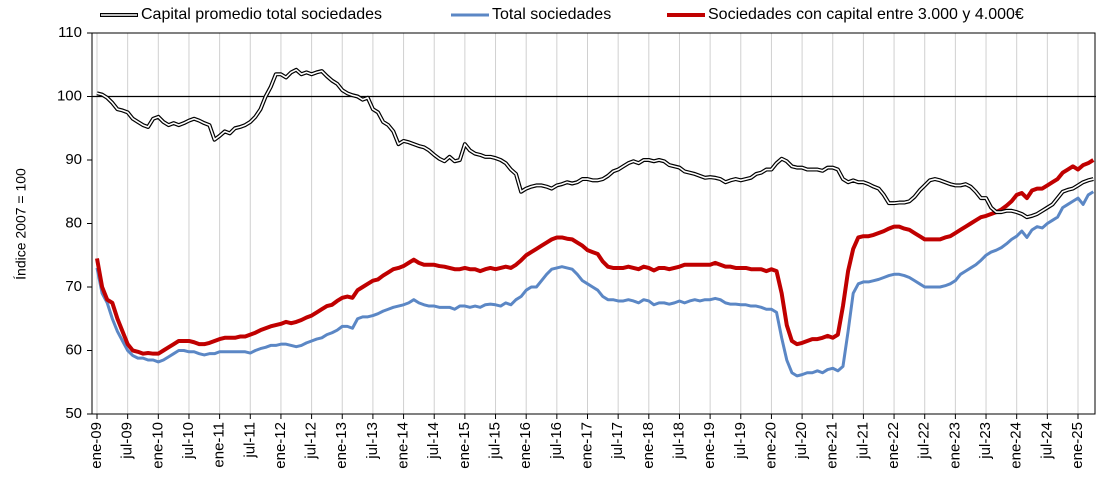 This screenshot has height=484, width=1096. What do you see at coordinates (341, 445) in the screenshot?
I see `x-tick-label: ene-13` at bounding box center [341, 445].